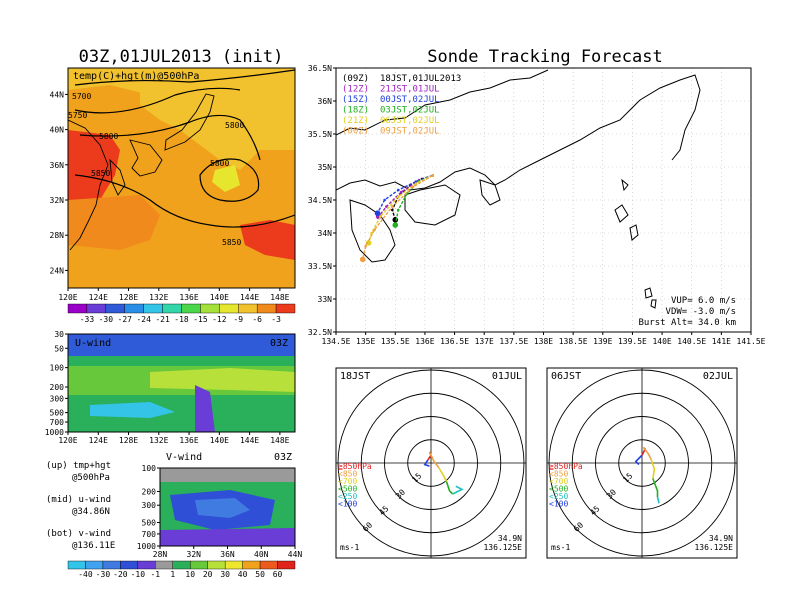 The width and height of the screenshot is (792, 612). What do you see at coordinates (320, 266) in the screenshot?
I see `track-y-tick-label: 33.5N` at bounding box center [320, 266].